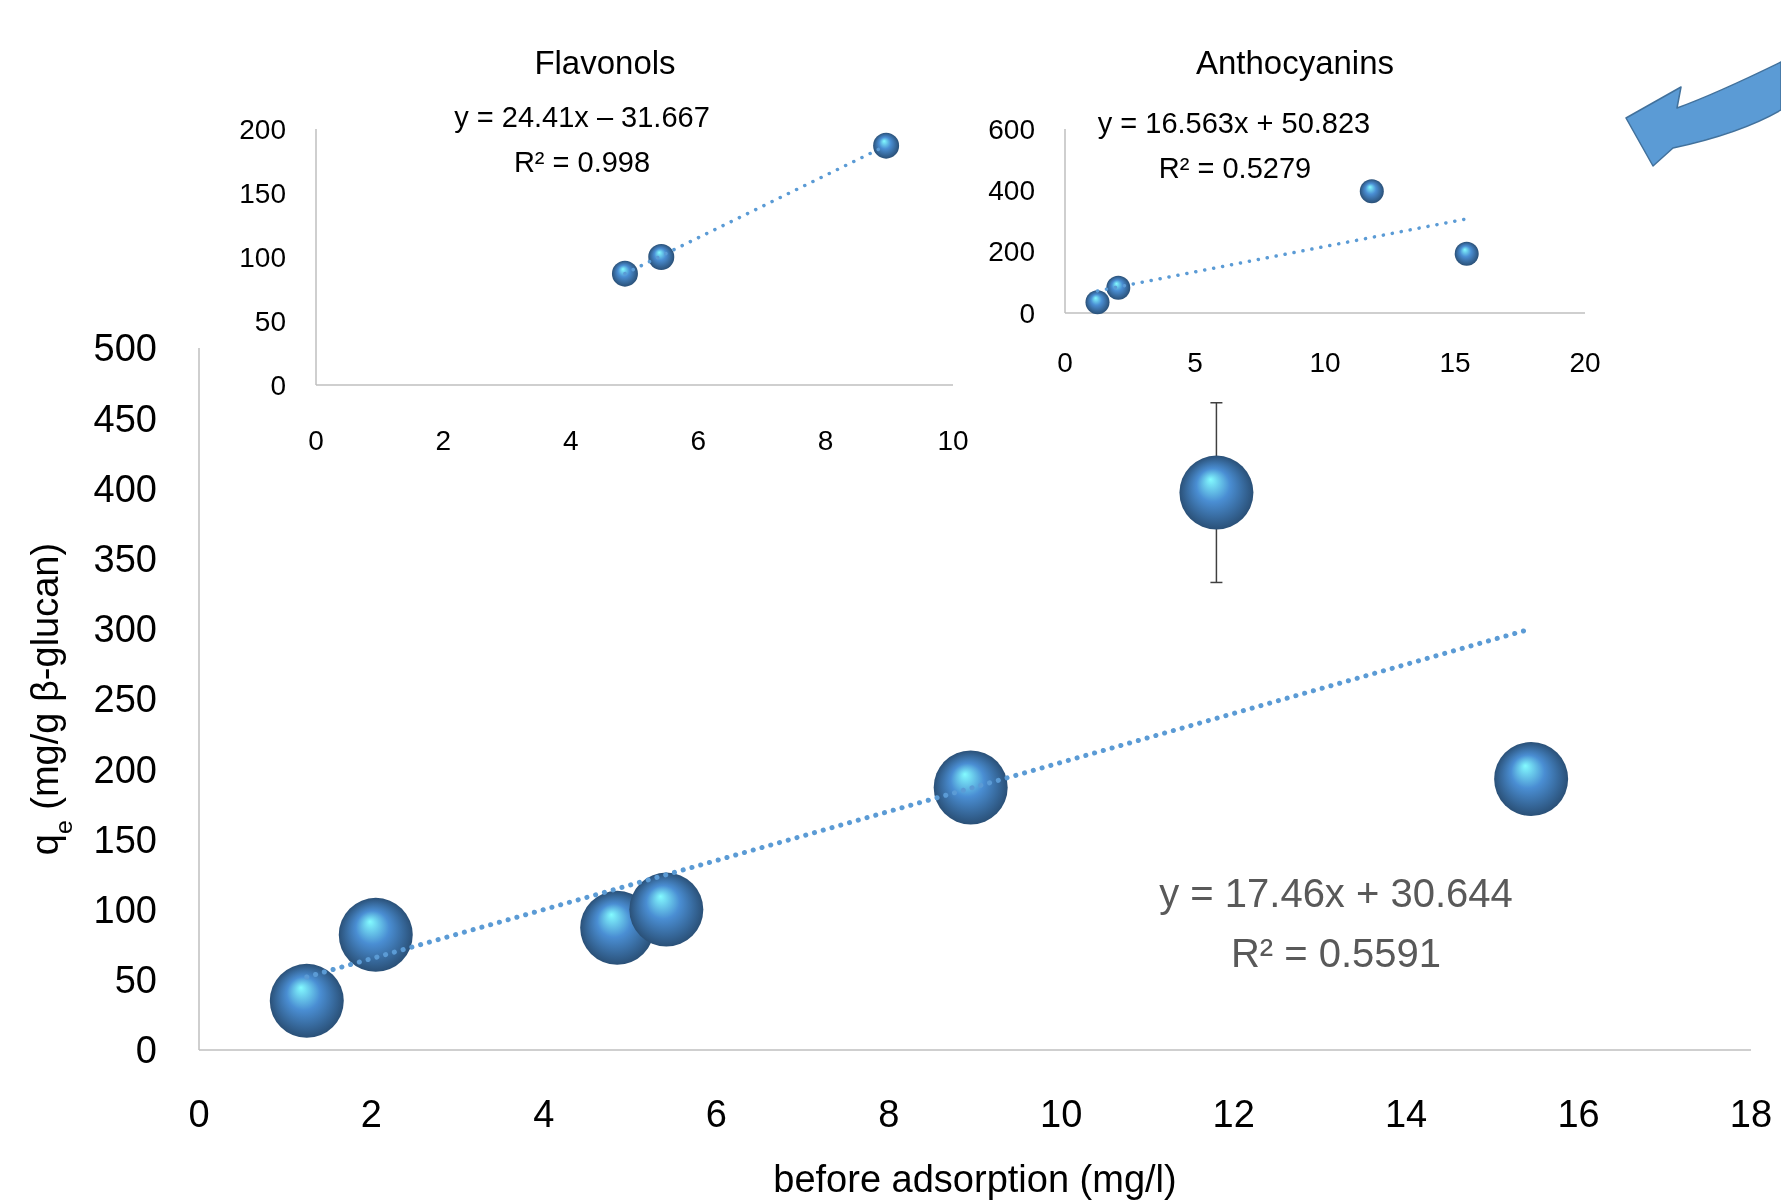  Describe the element at coordinates (1234, 123) in the screenshot. I see `annotation: y = 16.563x + 50.823` at that location.